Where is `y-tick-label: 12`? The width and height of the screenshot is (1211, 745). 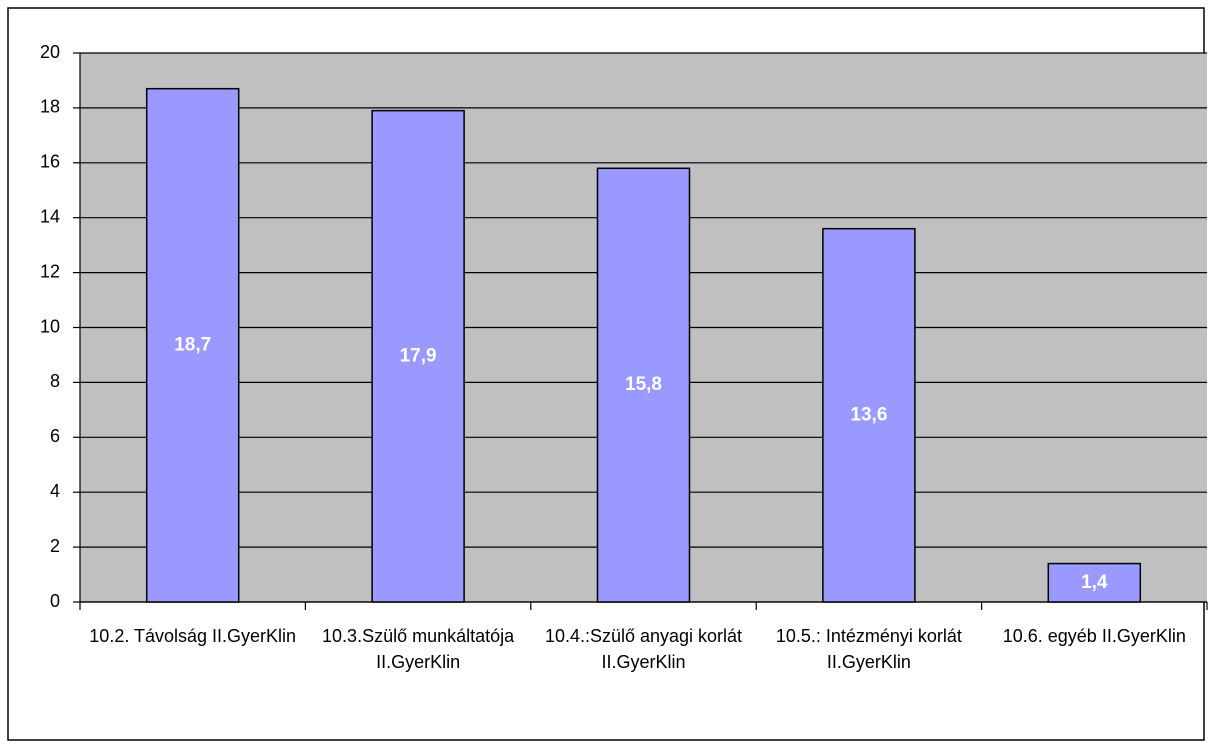 y-tick-label: 12 is located at coordinates (50, 271).